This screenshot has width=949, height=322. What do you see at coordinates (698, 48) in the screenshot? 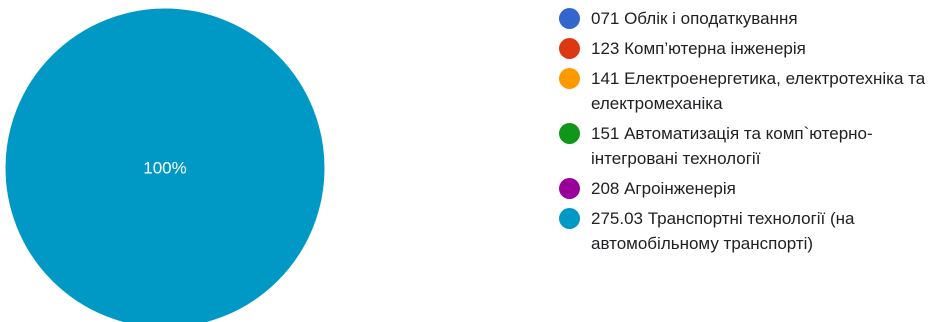
I see `legend-label: 123 Комп’ютерна інженерія` at bounding box center [698, 48].